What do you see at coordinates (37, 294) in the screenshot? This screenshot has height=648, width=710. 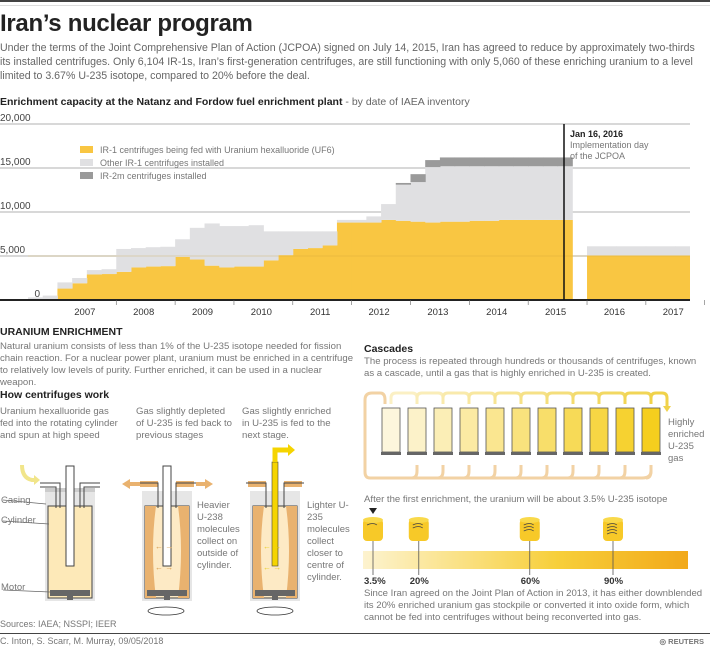 I see `y-tick-label: 0` at bounding box center [37, 294].